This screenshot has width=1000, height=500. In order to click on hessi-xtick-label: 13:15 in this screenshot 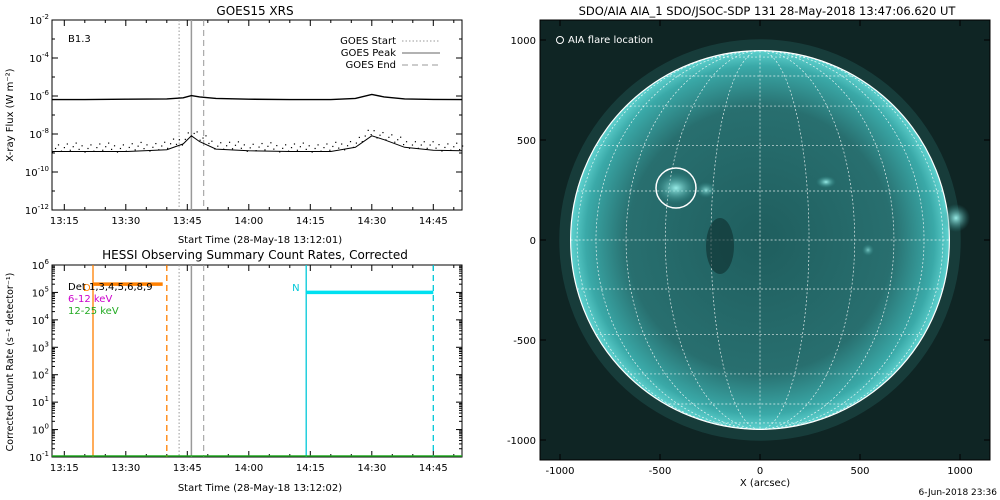, I will do `click(64, 468)`.